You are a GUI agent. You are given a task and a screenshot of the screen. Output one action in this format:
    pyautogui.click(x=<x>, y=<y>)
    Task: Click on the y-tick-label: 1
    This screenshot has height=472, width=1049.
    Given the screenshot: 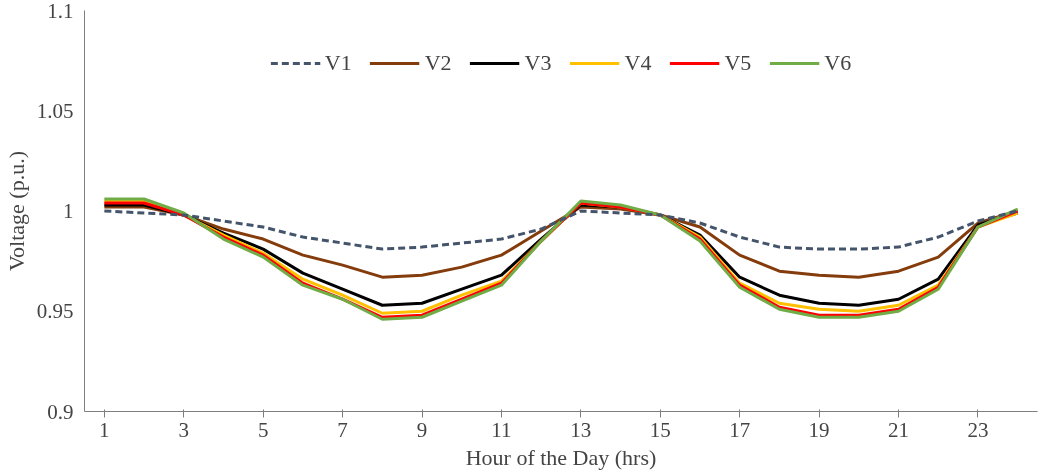 What is the action you would take?
    pyautogui.click(x=68, y=211)
    